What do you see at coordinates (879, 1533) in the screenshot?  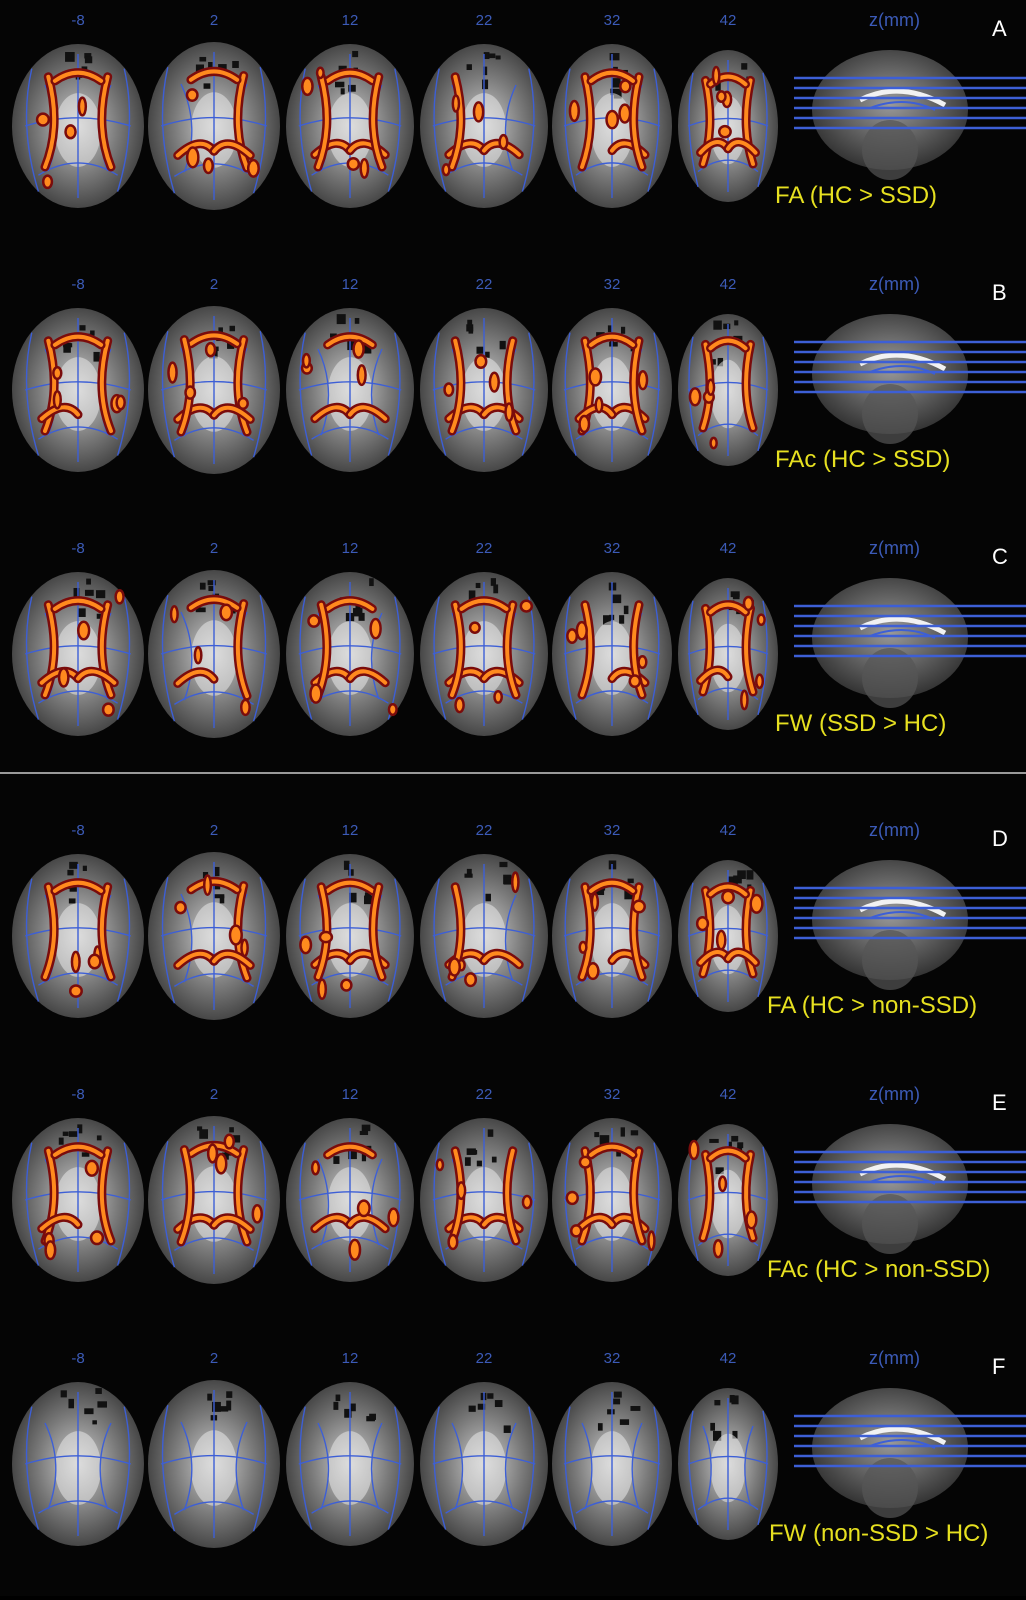 I see `panel-caption: FW (non-SSD > HC)` at bounding box center [879, 1533].